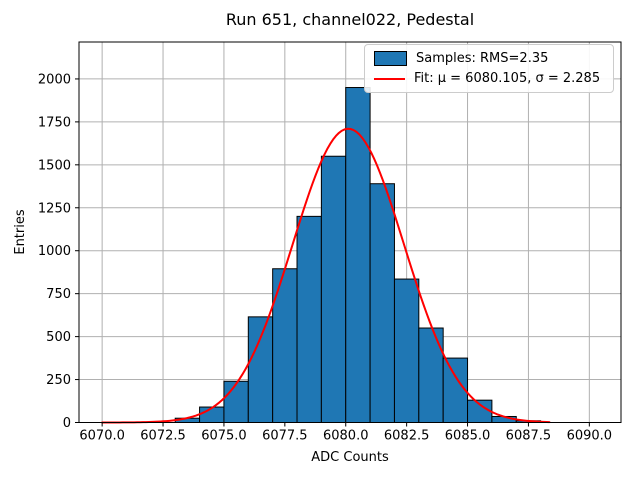  I want to click on x-tick-label: 6075.0, so click(224, 436).